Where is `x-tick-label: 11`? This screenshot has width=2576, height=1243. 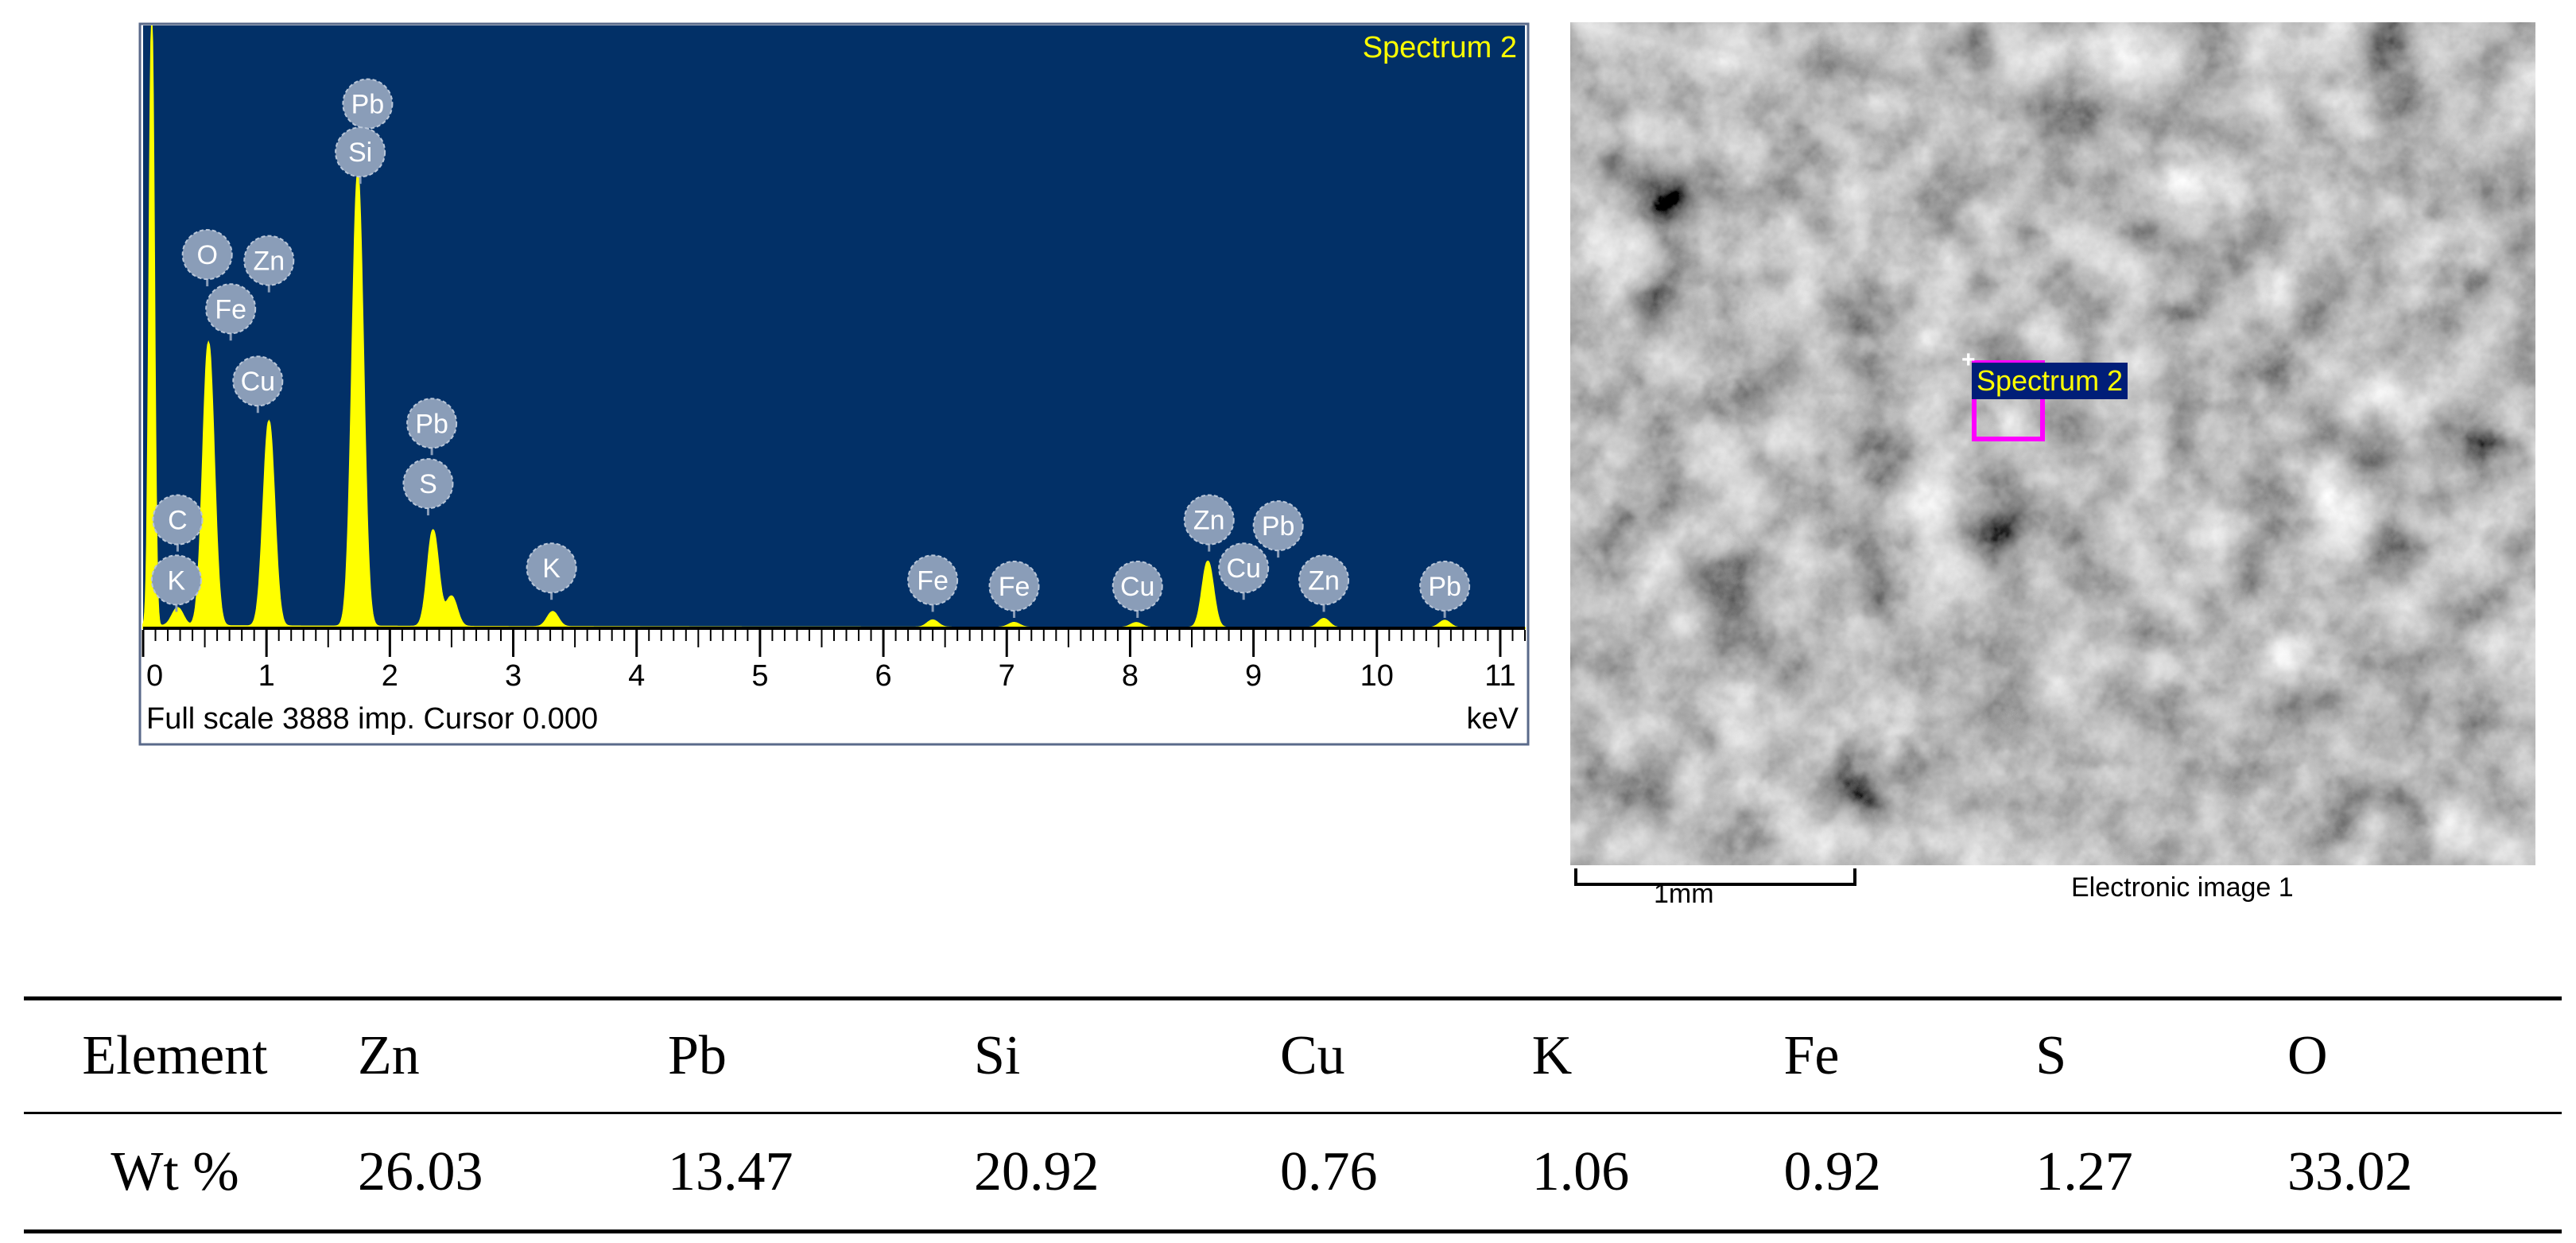 x-tick-label: 11 is located at coordinates (1499, 676).